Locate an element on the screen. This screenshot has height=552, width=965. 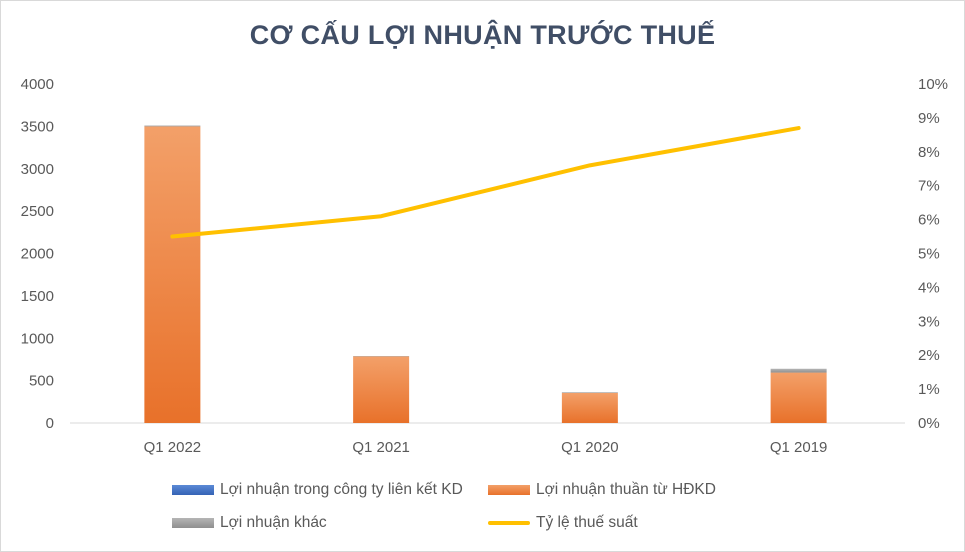
left-tick-label: 2000 is located at coordinates (37, 254).